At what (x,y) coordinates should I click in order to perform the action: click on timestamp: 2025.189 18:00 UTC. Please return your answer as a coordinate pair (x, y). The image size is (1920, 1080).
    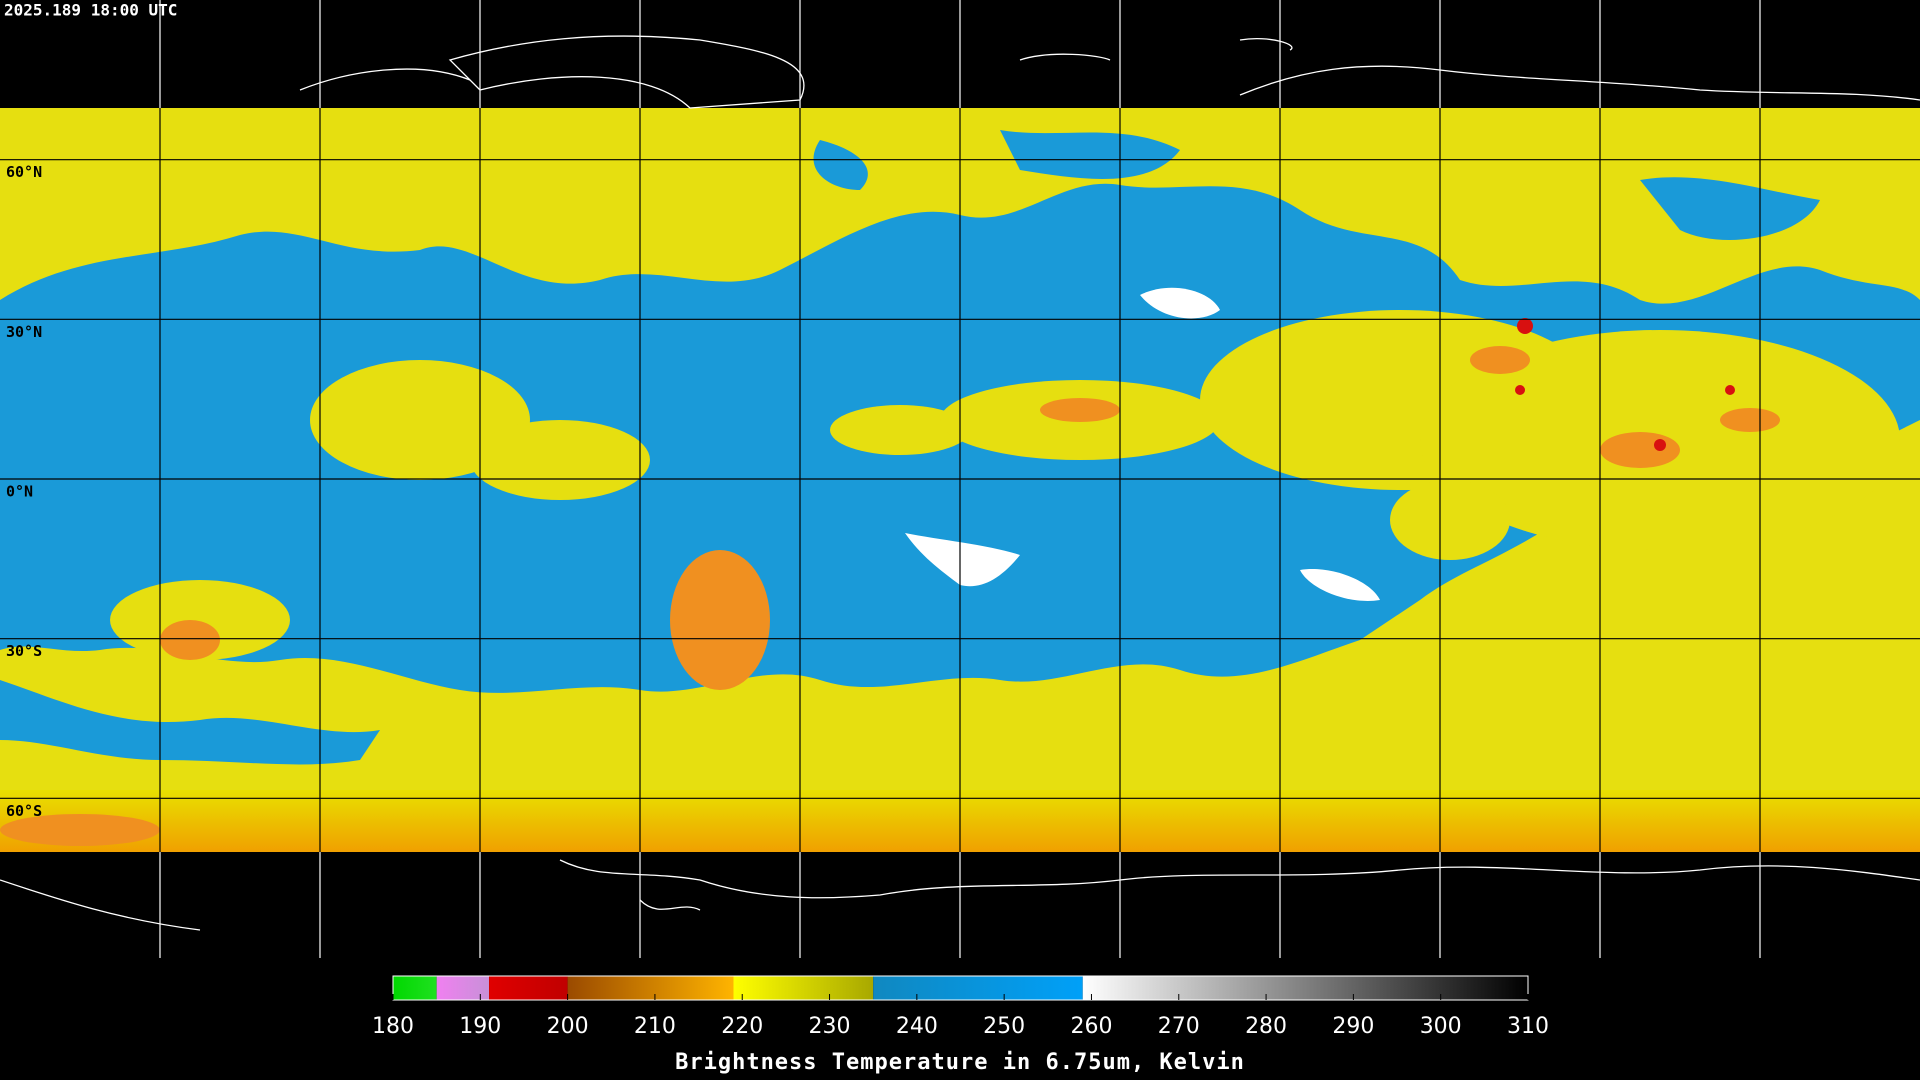
    Looking at the image, I should click on (90, 10).